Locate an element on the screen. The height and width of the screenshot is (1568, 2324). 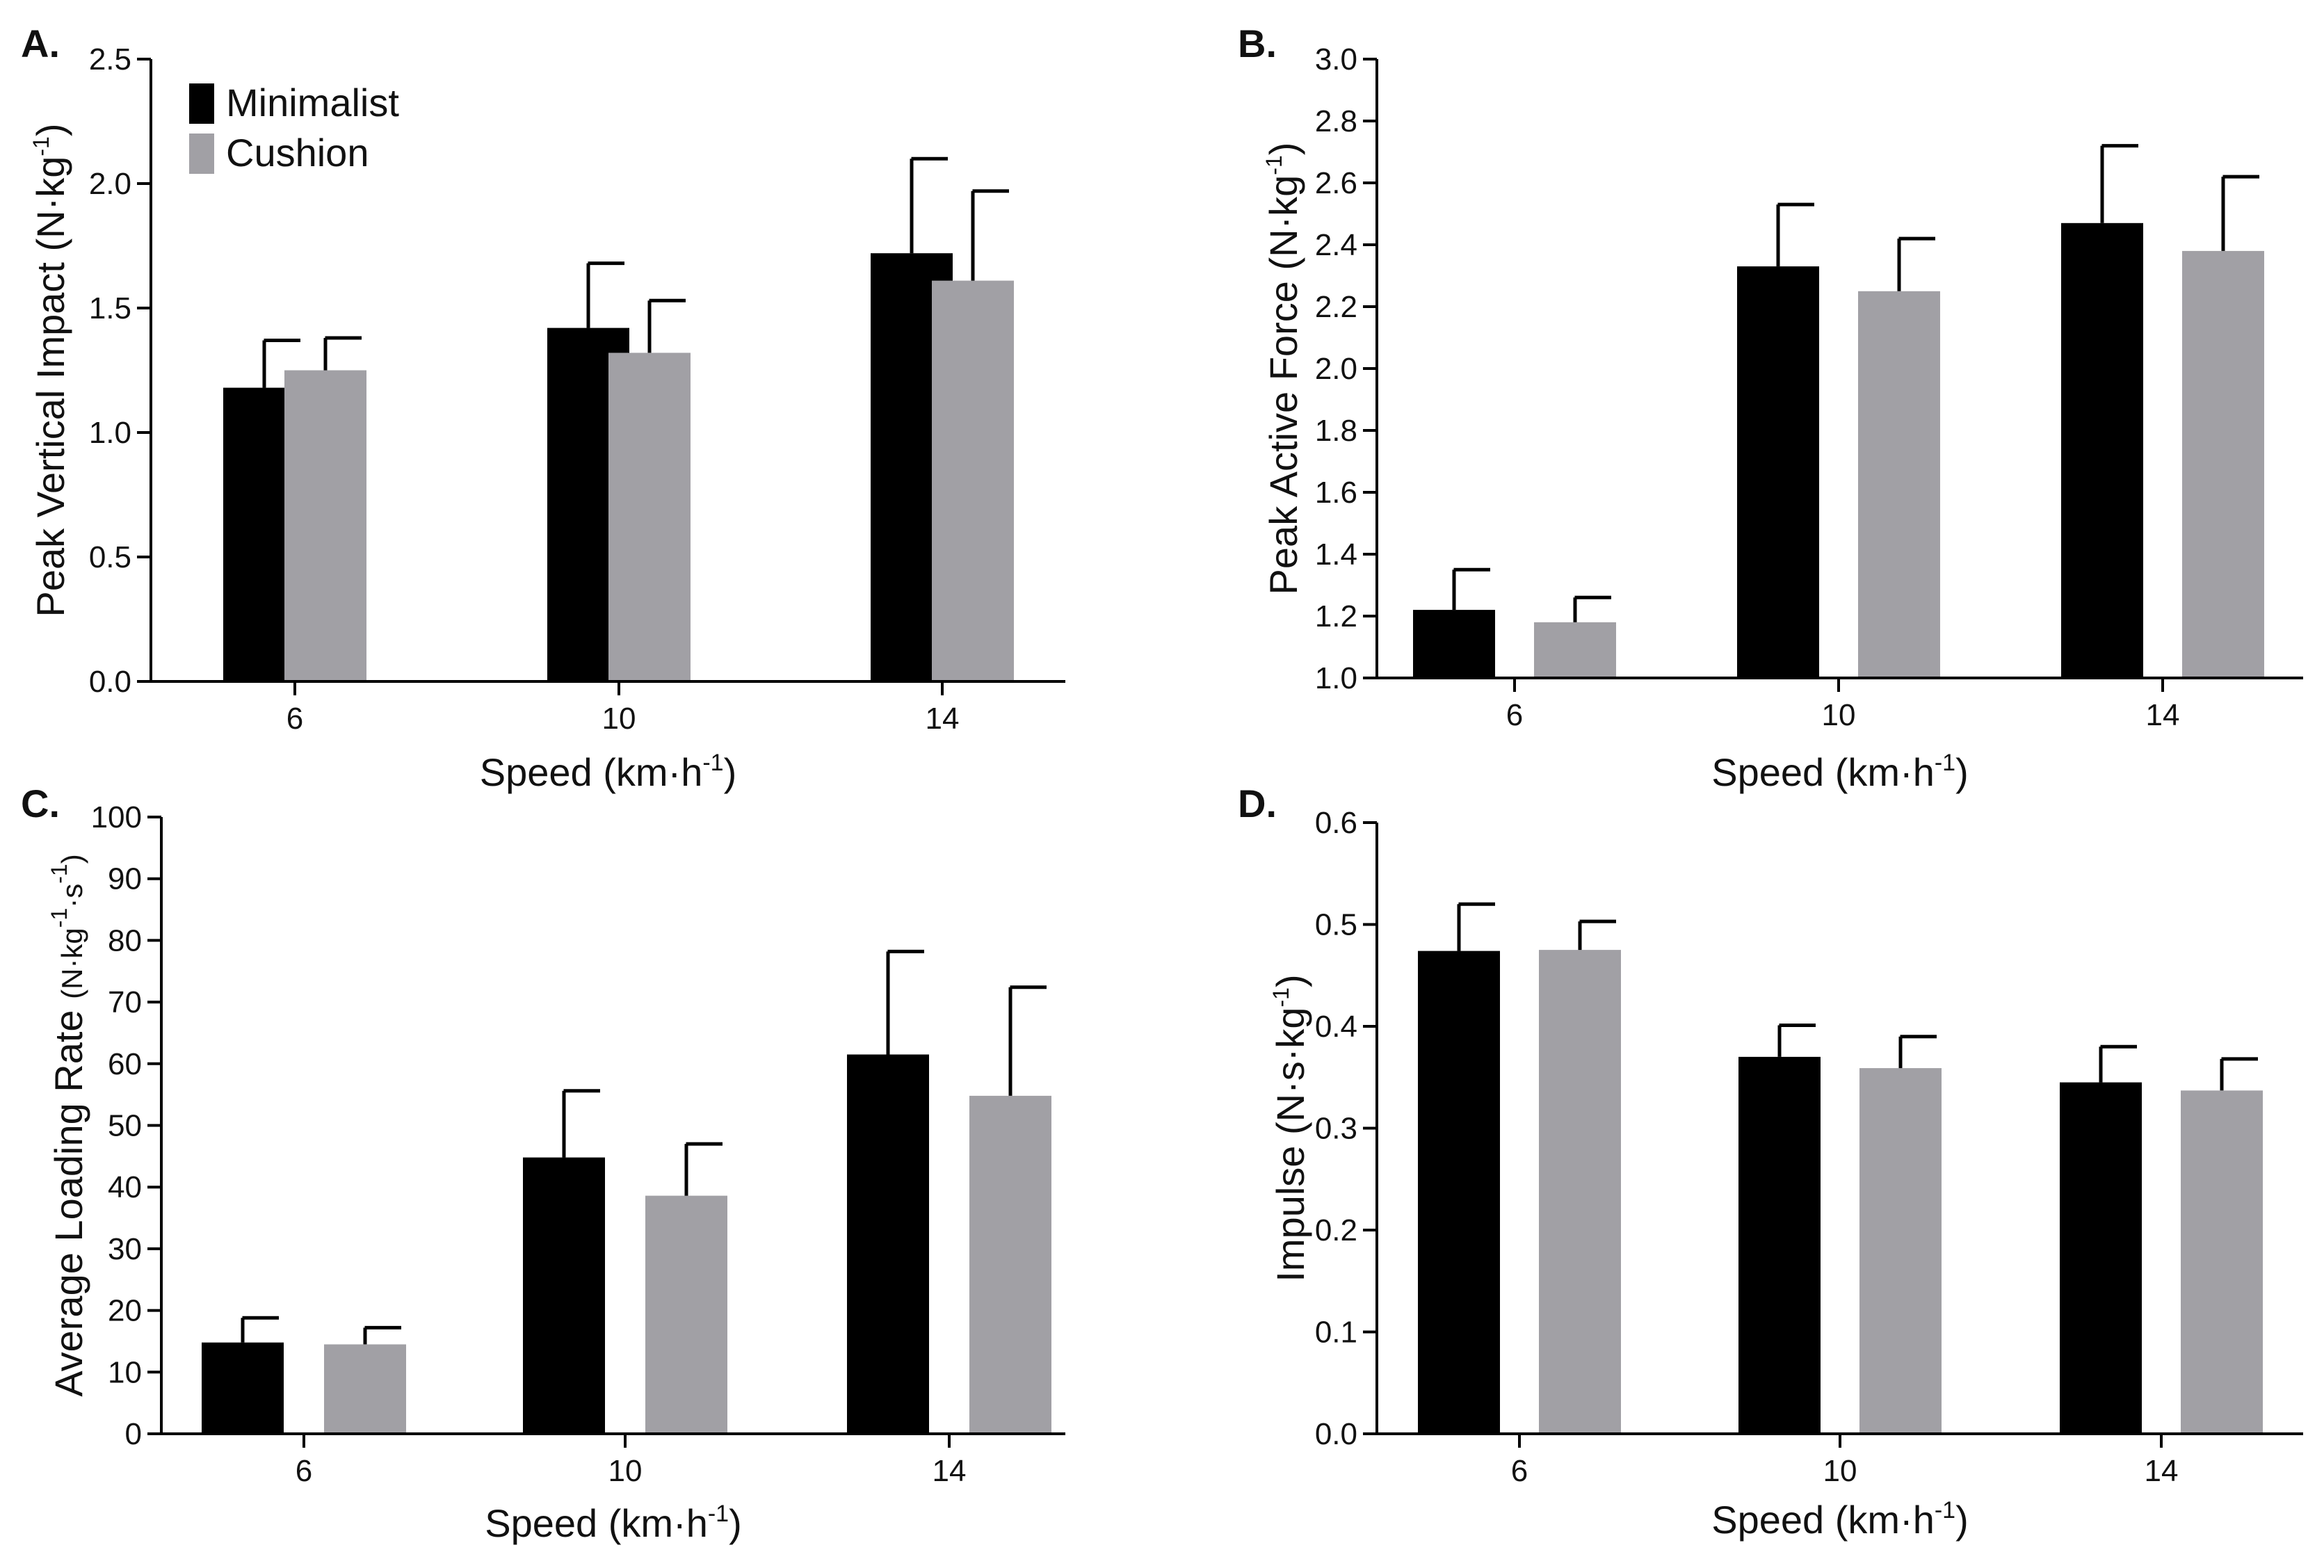
y-tick-label: 20 is located at coordinates (125, 1311).